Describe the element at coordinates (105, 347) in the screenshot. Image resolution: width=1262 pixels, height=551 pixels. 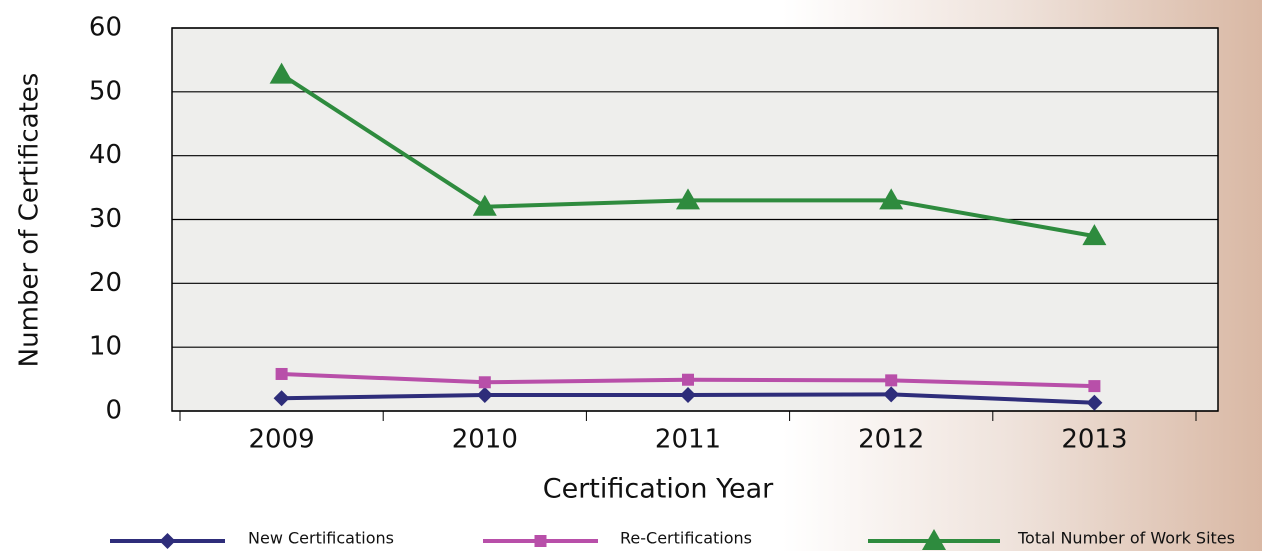
I see `y-tick-label: 10` at that location.